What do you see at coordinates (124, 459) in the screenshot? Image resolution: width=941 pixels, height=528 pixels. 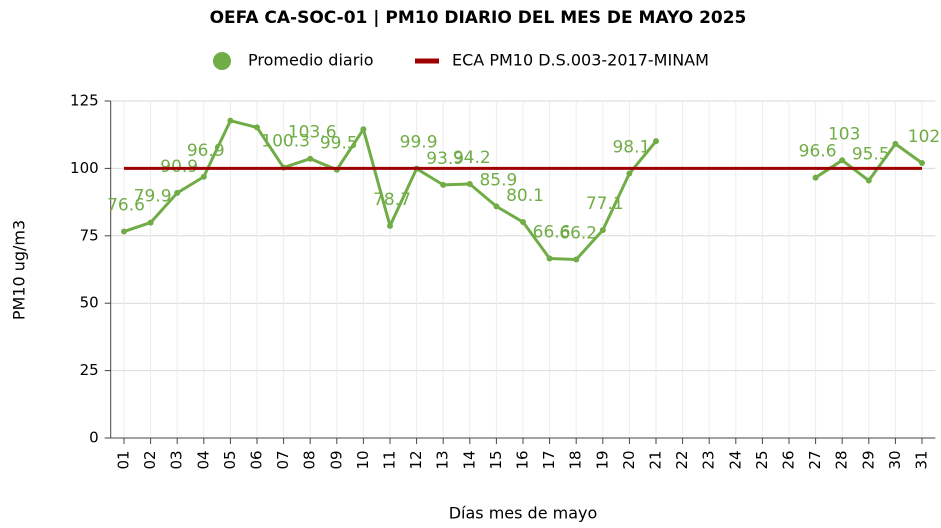 I see `x-tick-label: 01` at bounding box center [124, 459].